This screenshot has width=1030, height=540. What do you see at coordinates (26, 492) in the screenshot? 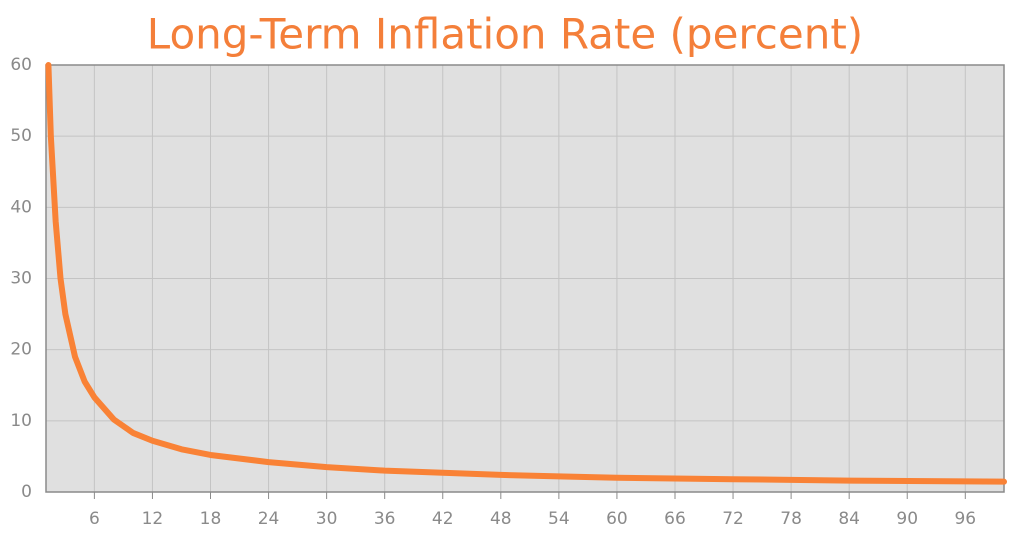
I see `y-tick-label: 0` at bounding box center [26, 492].